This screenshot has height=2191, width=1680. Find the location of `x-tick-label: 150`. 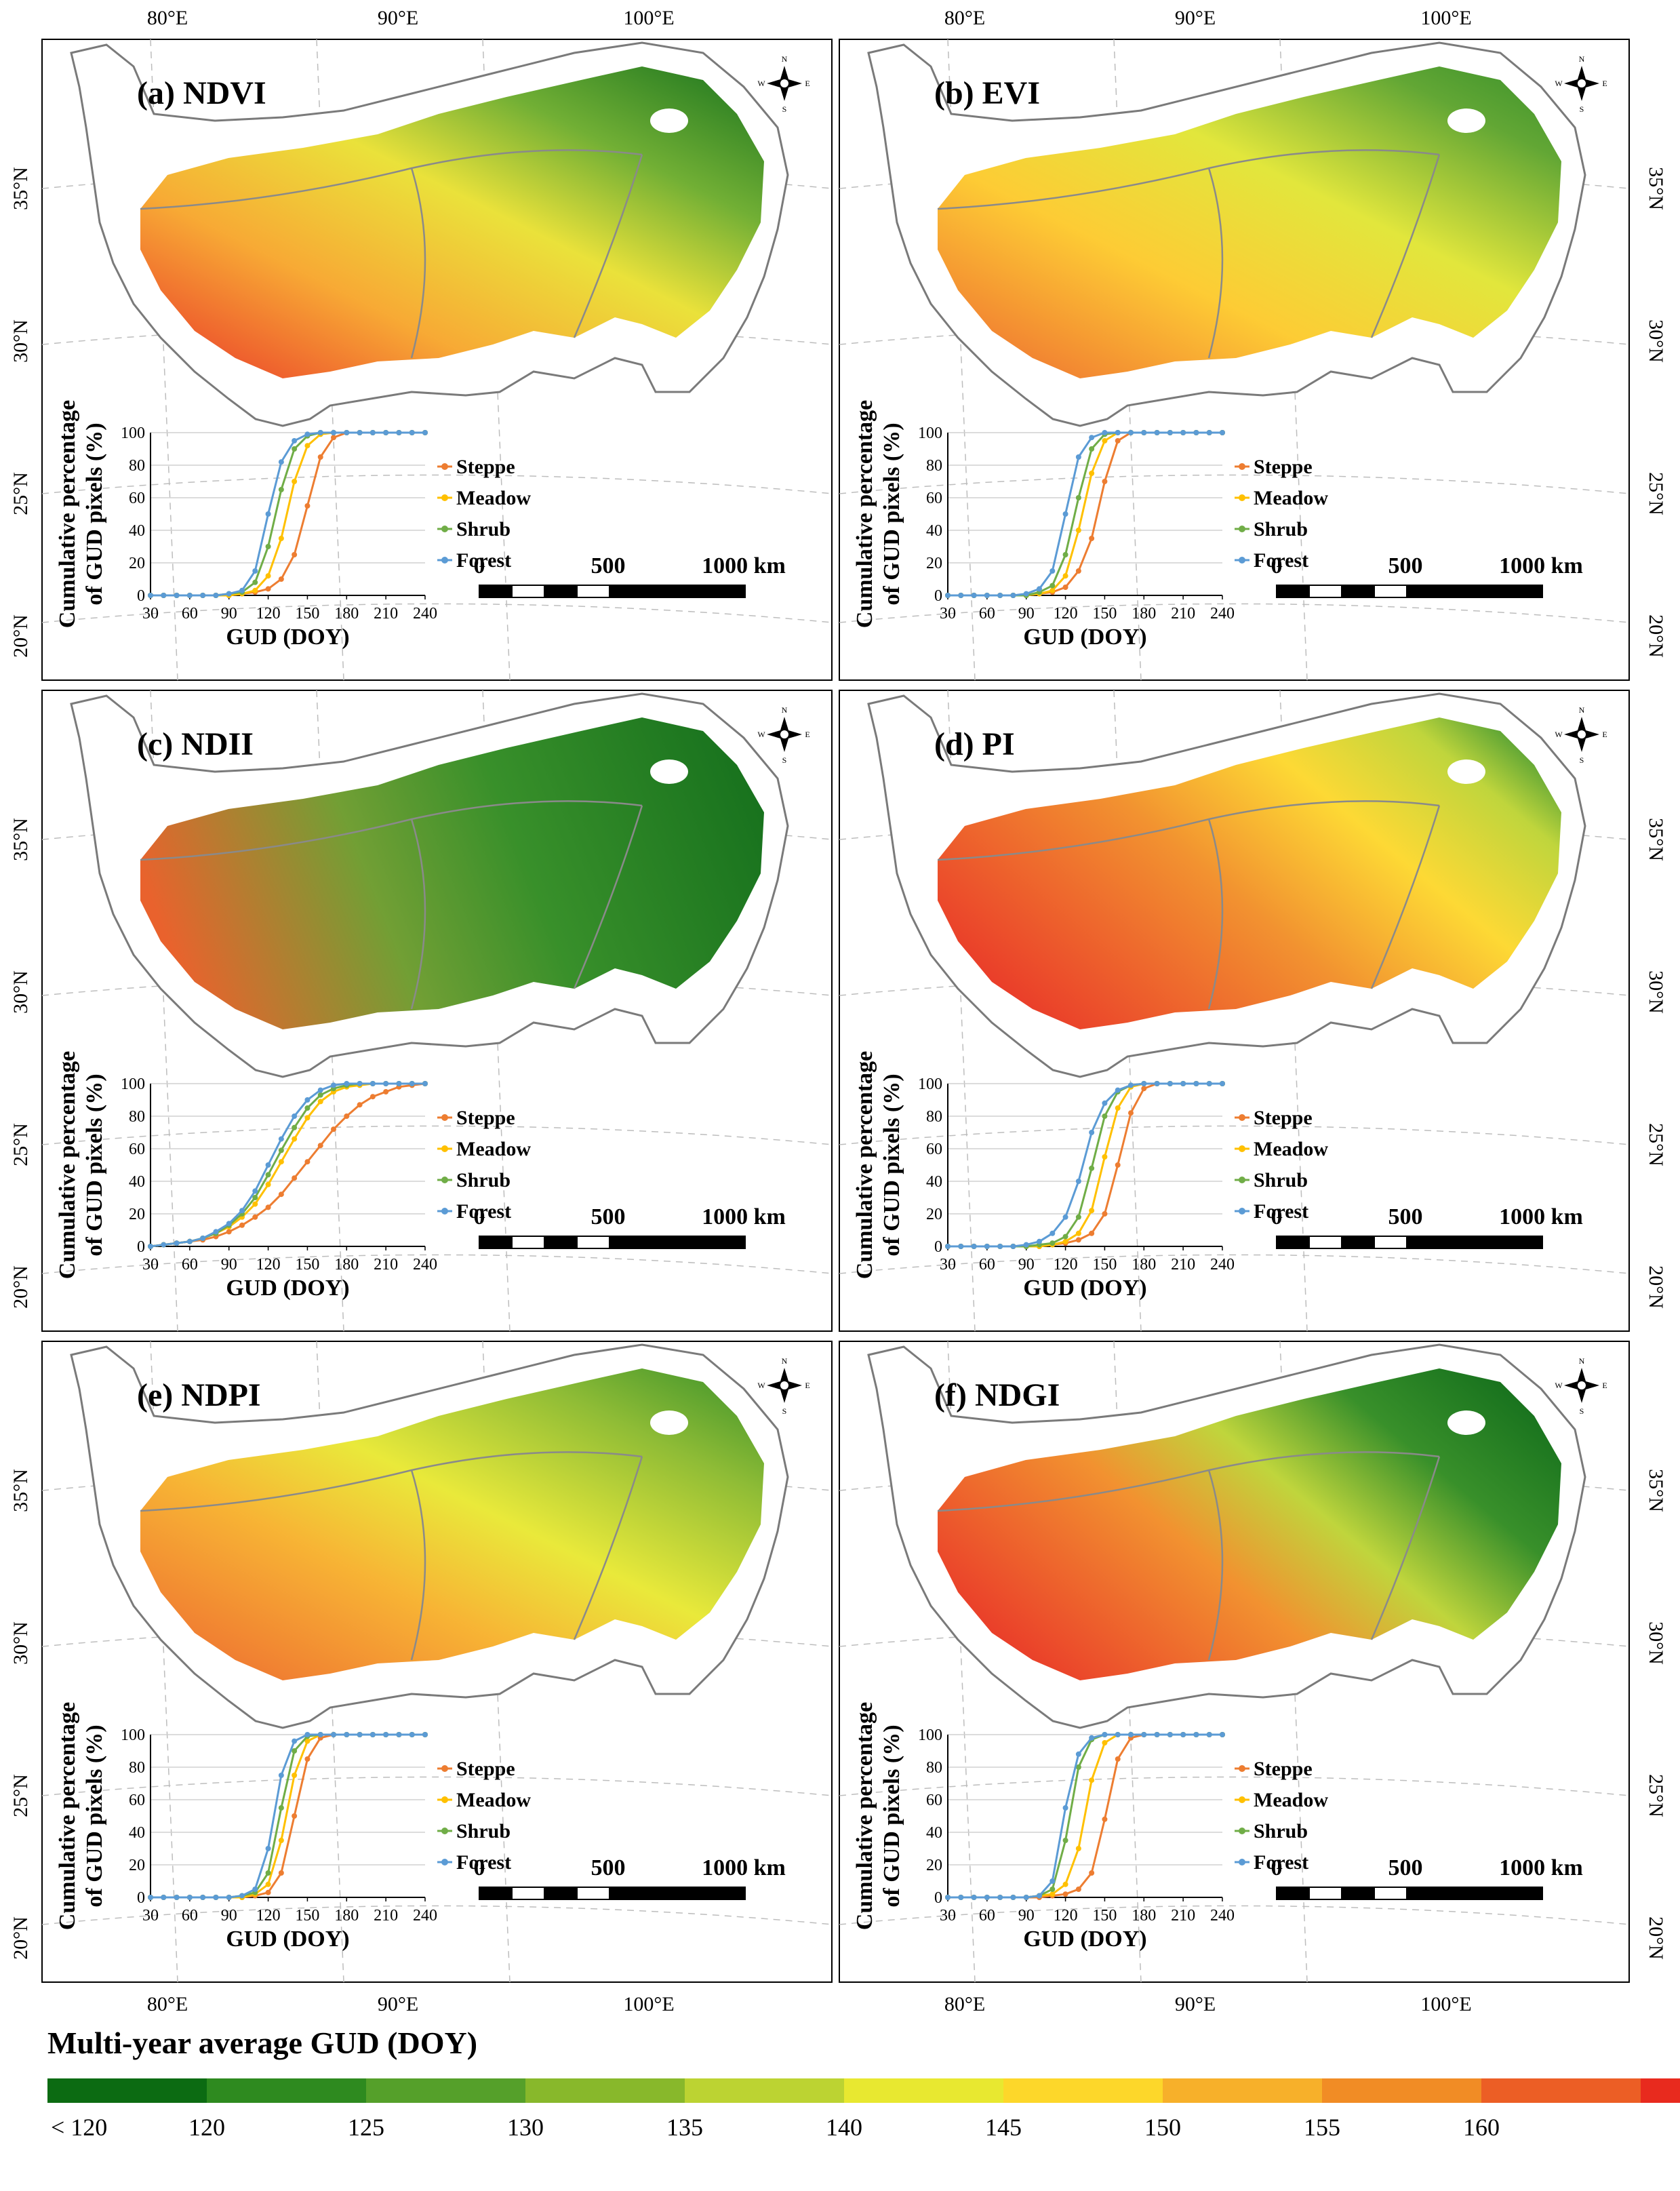

x-tick-label: 150 is located at coordinates (307, 1265).